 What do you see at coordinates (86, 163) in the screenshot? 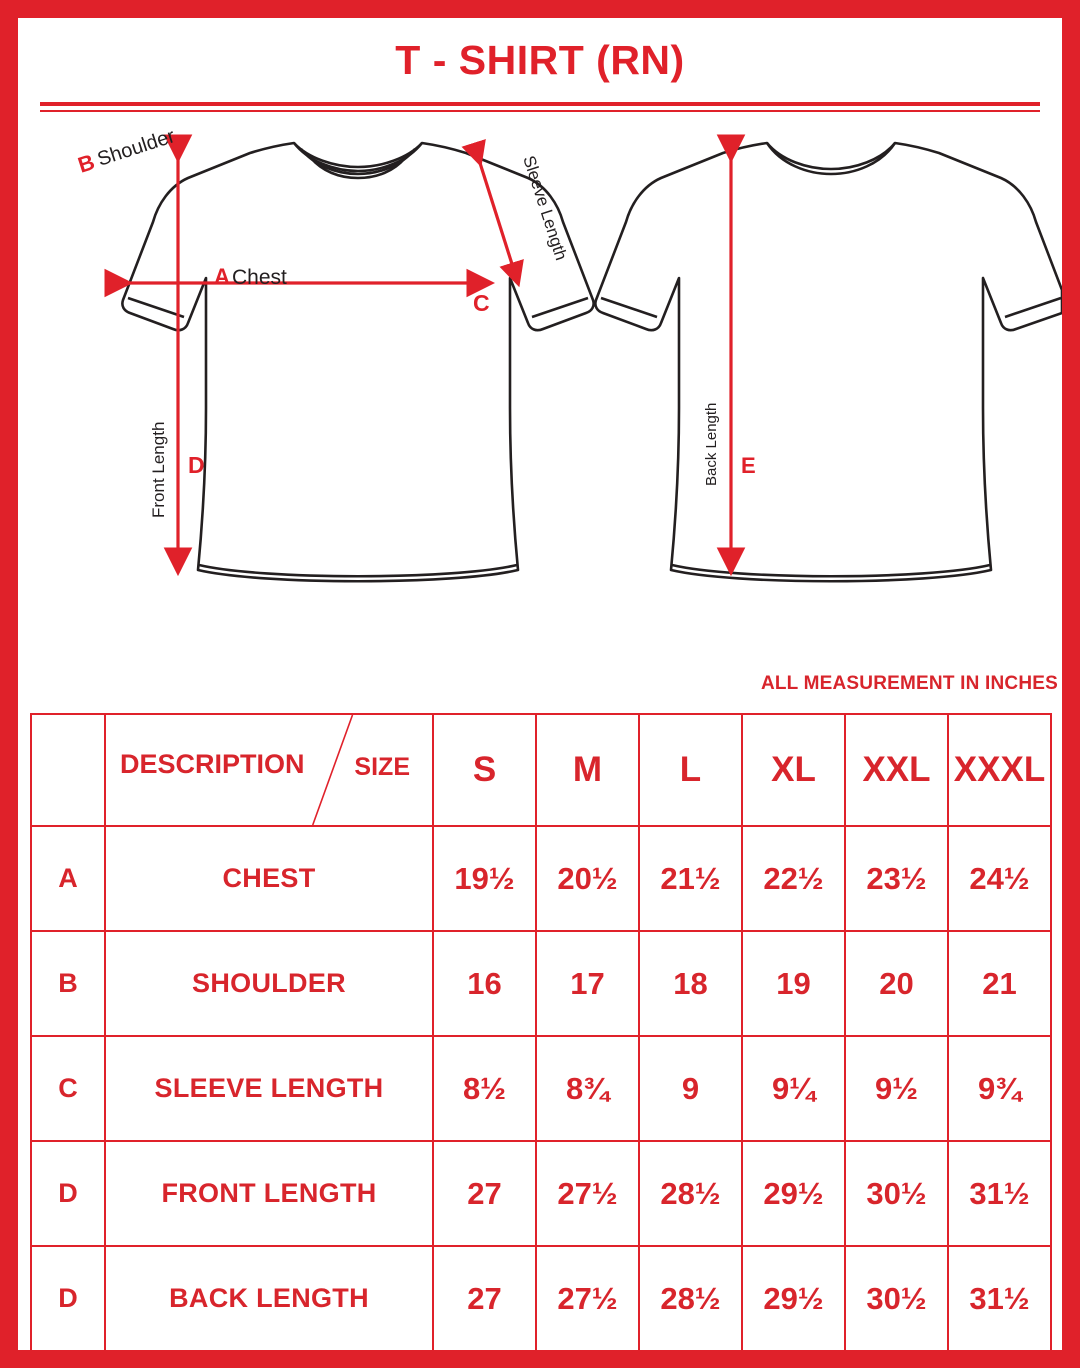
I see `shoulder-letter: B` at bounding box center [86, 163].